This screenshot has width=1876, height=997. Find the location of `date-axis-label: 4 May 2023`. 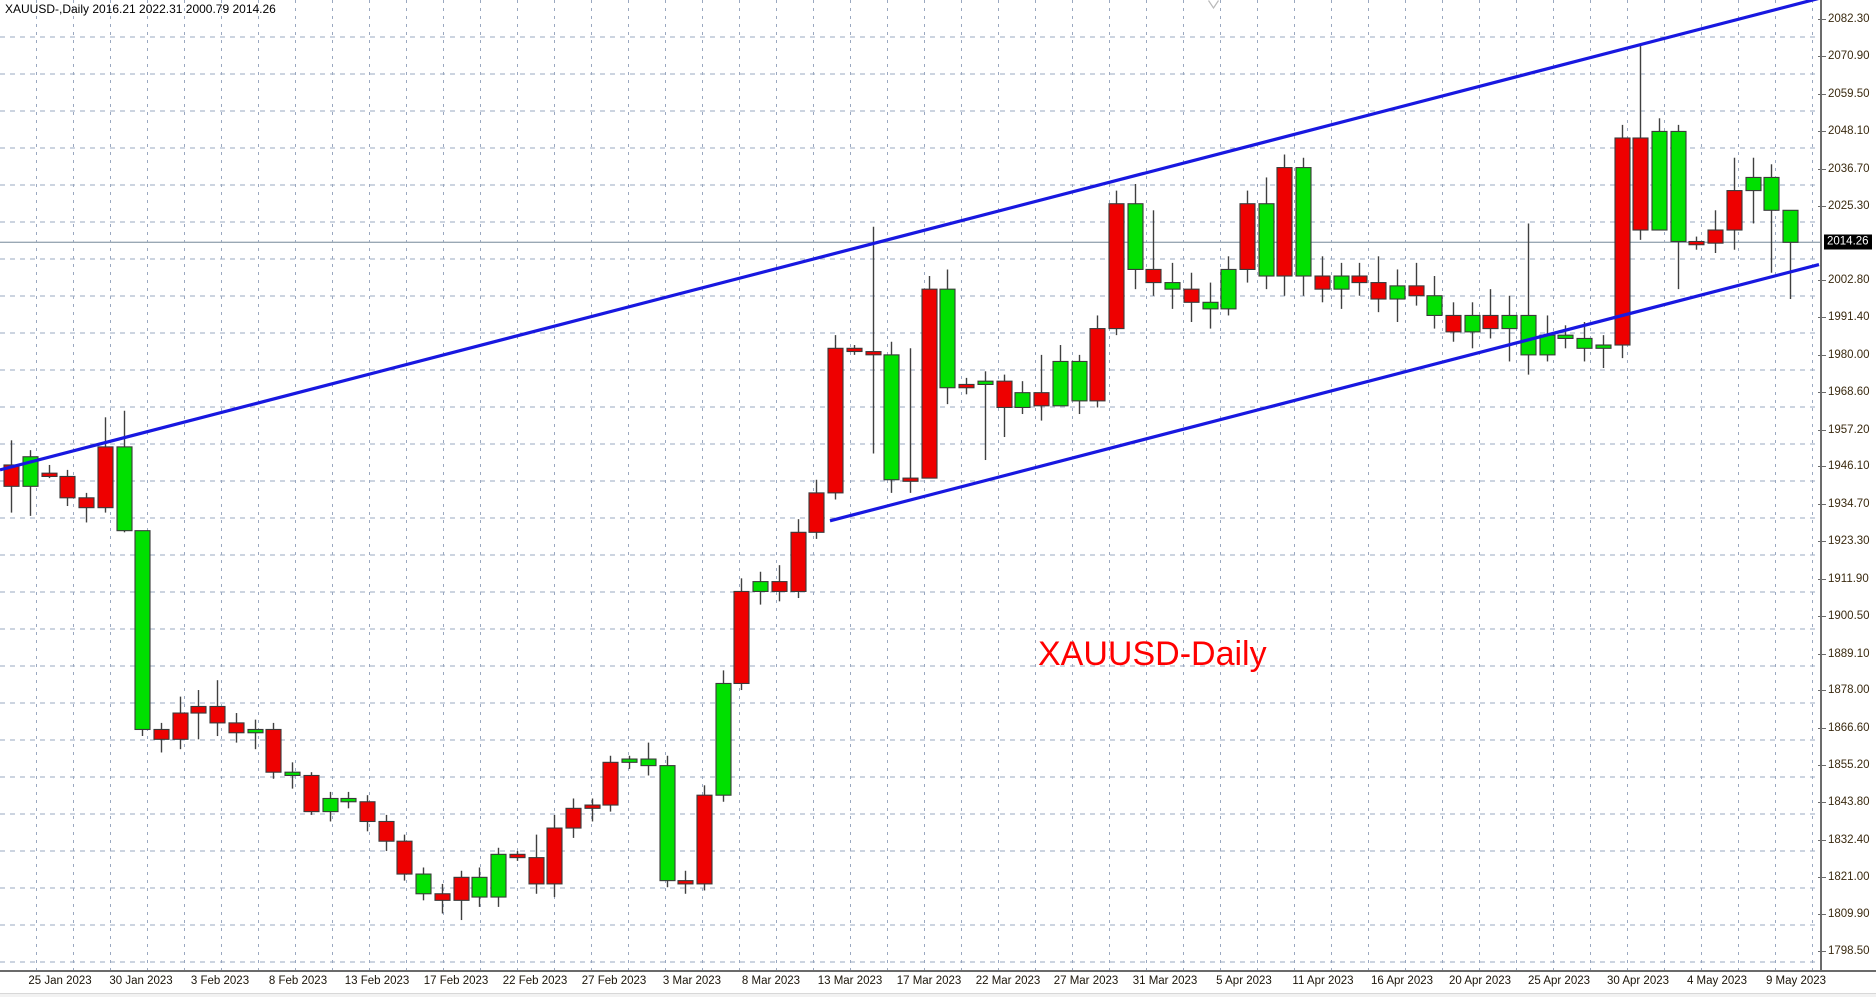

date-axis-label: 4 May 2023 is located at coordinates (1717, 981).